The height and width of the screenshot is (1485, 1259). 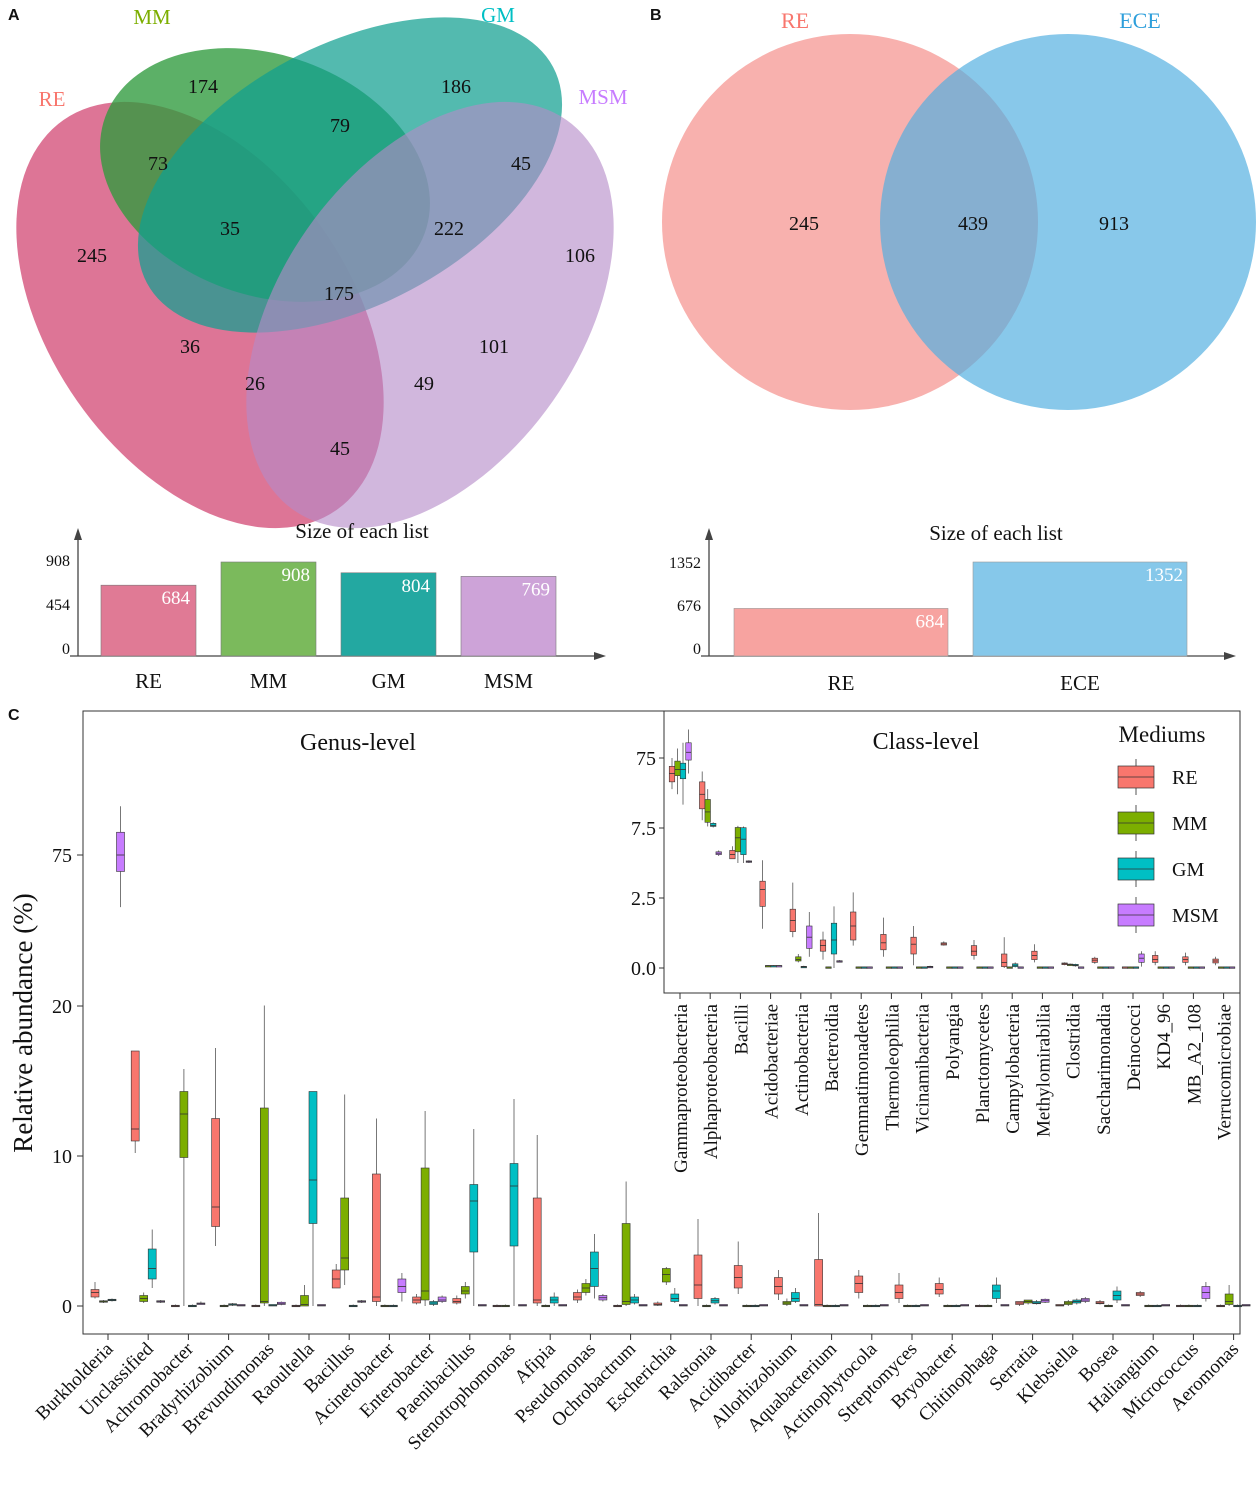 I want to click on panel-c-letter: C, so click(x=14, y=715).